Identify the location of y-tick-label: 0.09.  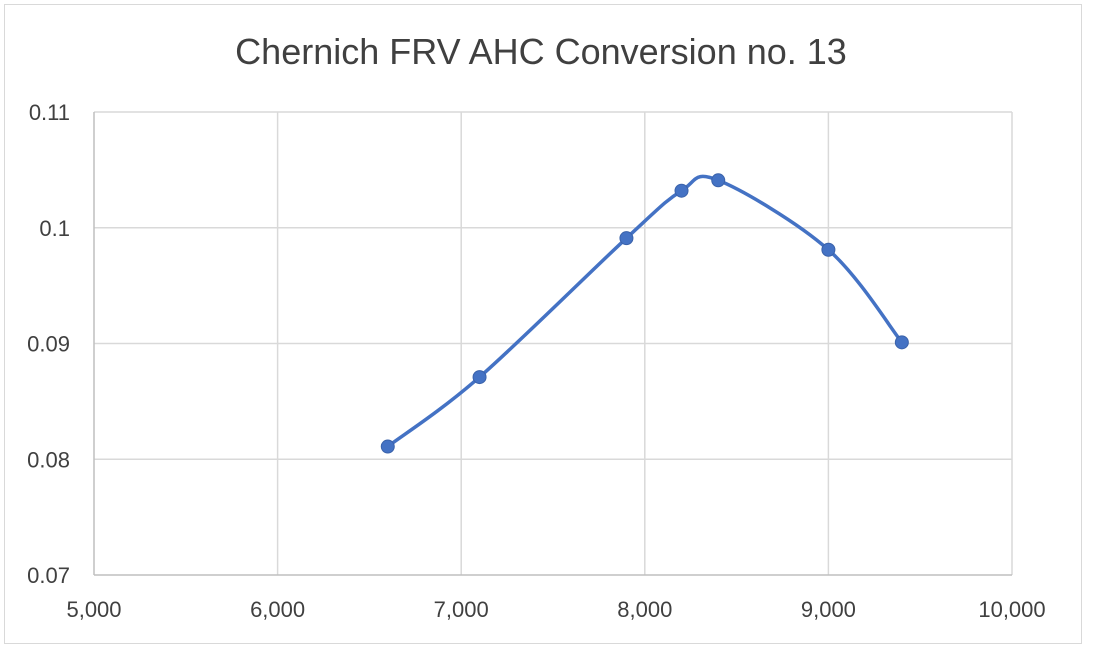
(48, 344).